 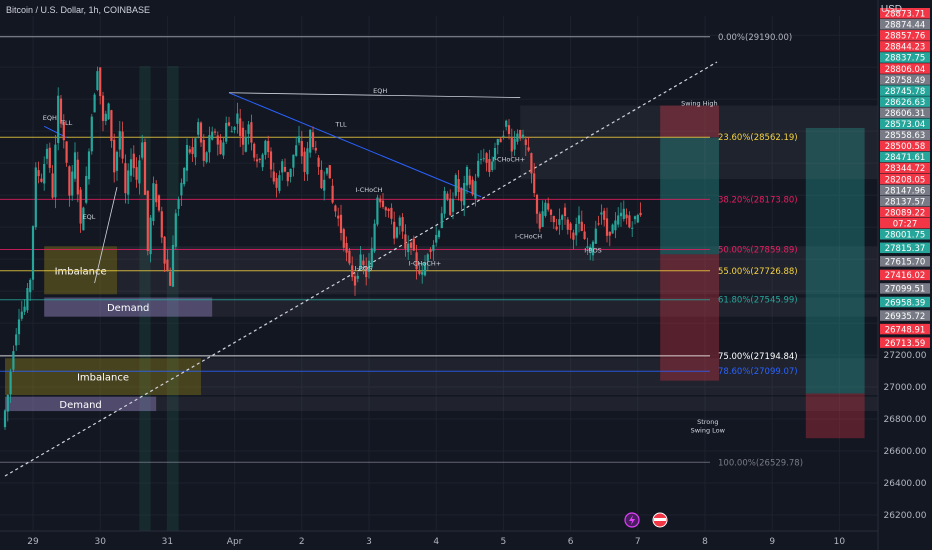 What do you see at coordinates (905, 103) in the screenshot?
I see `price-label-text: 28626.63` at bounding box center [905, 103].